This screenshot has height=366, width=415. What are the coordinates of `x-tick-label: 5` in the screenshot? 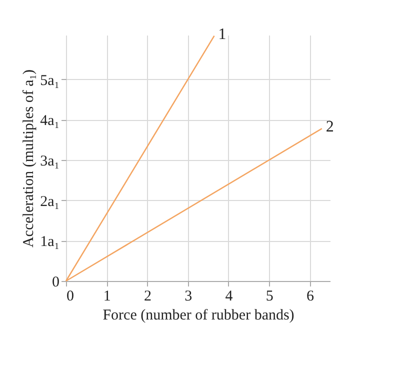 It's located at (270, 296).